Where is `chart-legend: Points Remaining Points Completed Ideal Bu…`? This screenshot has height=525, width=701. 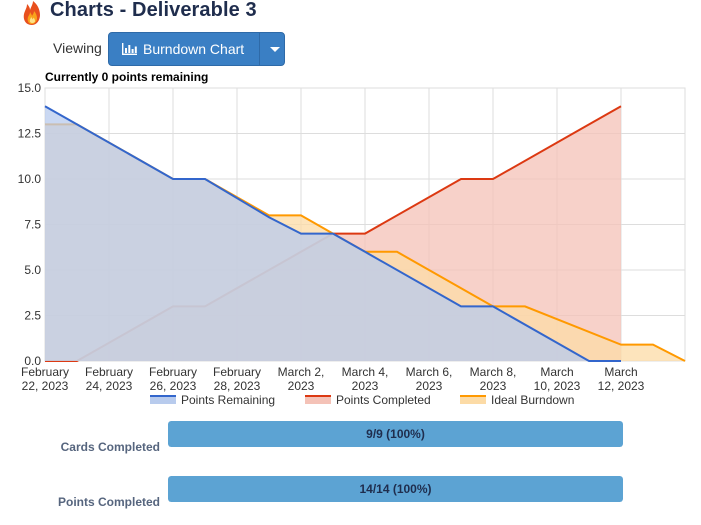 chart-legend: Points Remaining Points Completed Ideal Bu… is located at coordinates (362, 400).